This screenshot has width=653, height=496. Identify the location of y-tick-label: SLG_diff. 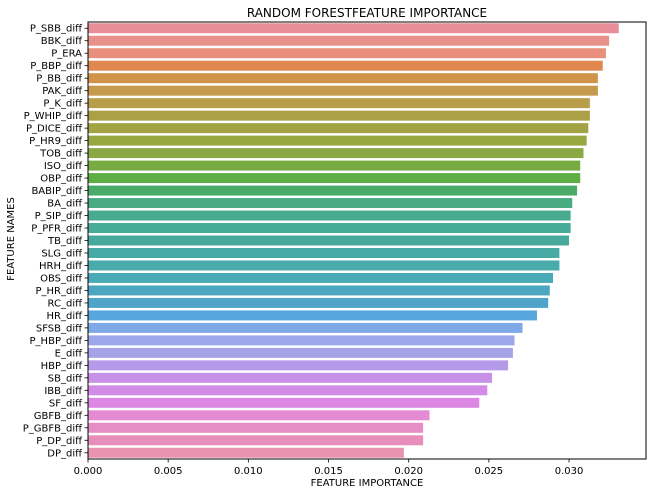
(62, 253).